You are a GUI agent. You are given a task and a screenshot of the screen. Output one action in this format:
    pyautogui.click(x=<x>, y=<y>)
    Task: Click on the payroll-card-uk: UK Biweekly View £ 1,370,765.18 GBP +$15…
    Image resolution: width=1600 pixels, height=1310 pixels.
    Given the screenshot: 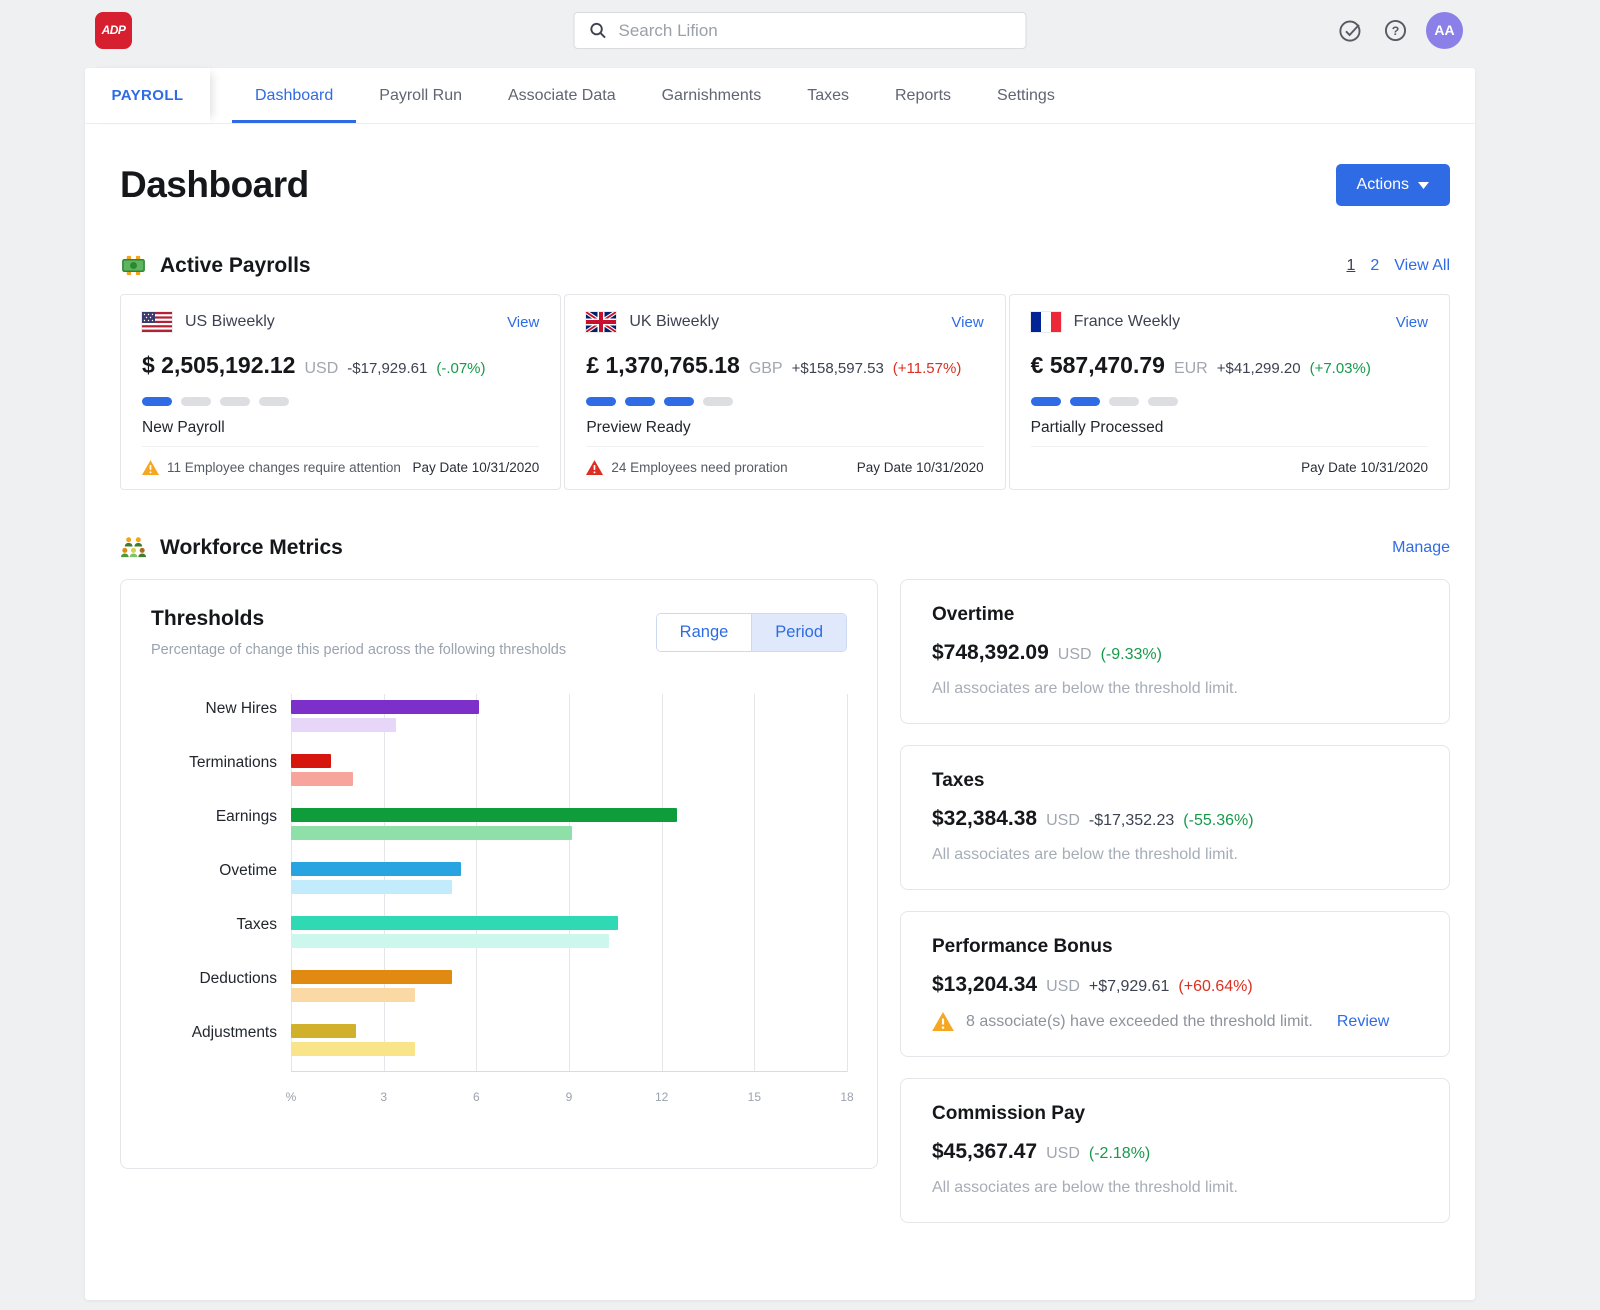 What is the action you would take?
    pyautogui.click(x=785, y=392)
    